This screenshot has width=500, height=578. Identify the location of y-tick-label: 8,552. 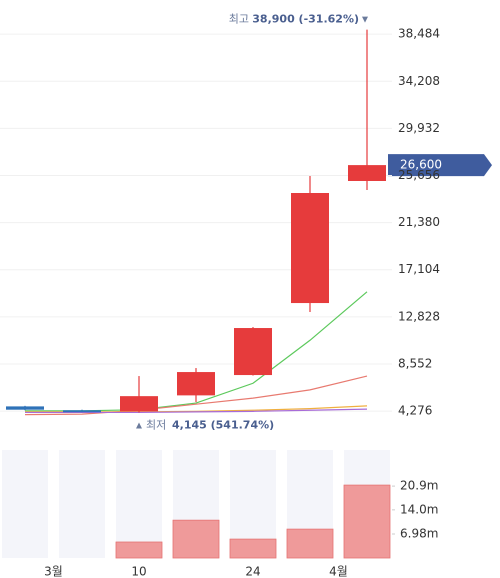
(415, 363).